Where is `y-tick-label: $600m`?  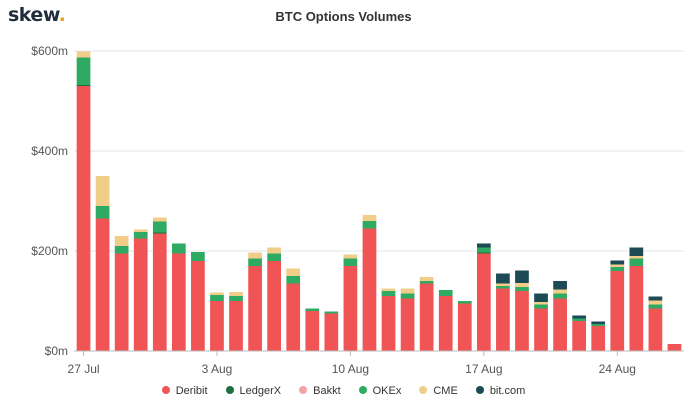
y-tick-label: $600m is located at coordinates (49, 51).